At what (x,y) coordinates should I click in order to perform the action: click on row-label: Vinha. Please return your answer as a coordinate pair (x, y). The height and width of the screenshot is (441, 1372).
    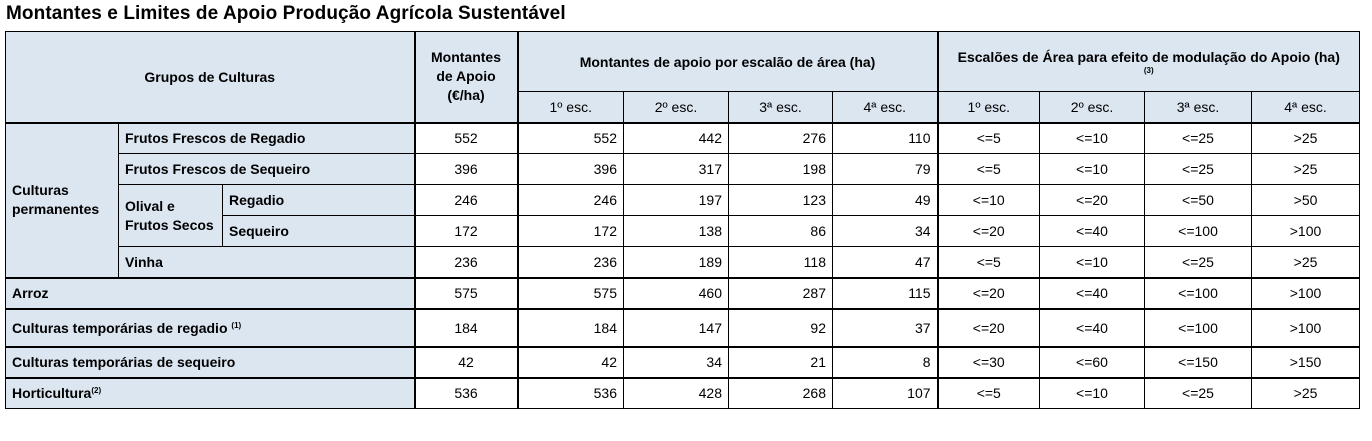
    Looking at the image, I should click on (267, 262).